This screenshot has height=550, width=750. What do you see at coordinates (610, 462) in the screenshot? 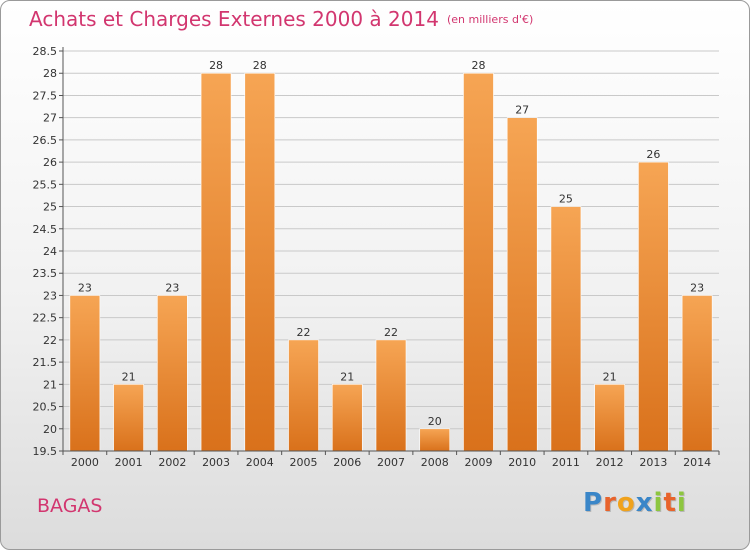
I see `x-tick-label: 2012` at bounding box center [610, 462].